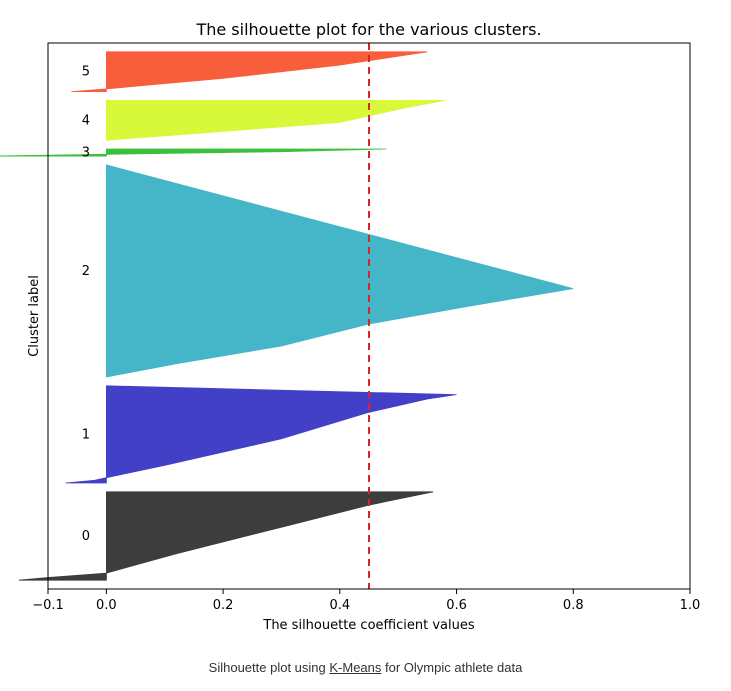  I want to click on x-axis: −0.1 0.0 0.2 0.4 0.6 0.8 1.0, so click(366, 601).